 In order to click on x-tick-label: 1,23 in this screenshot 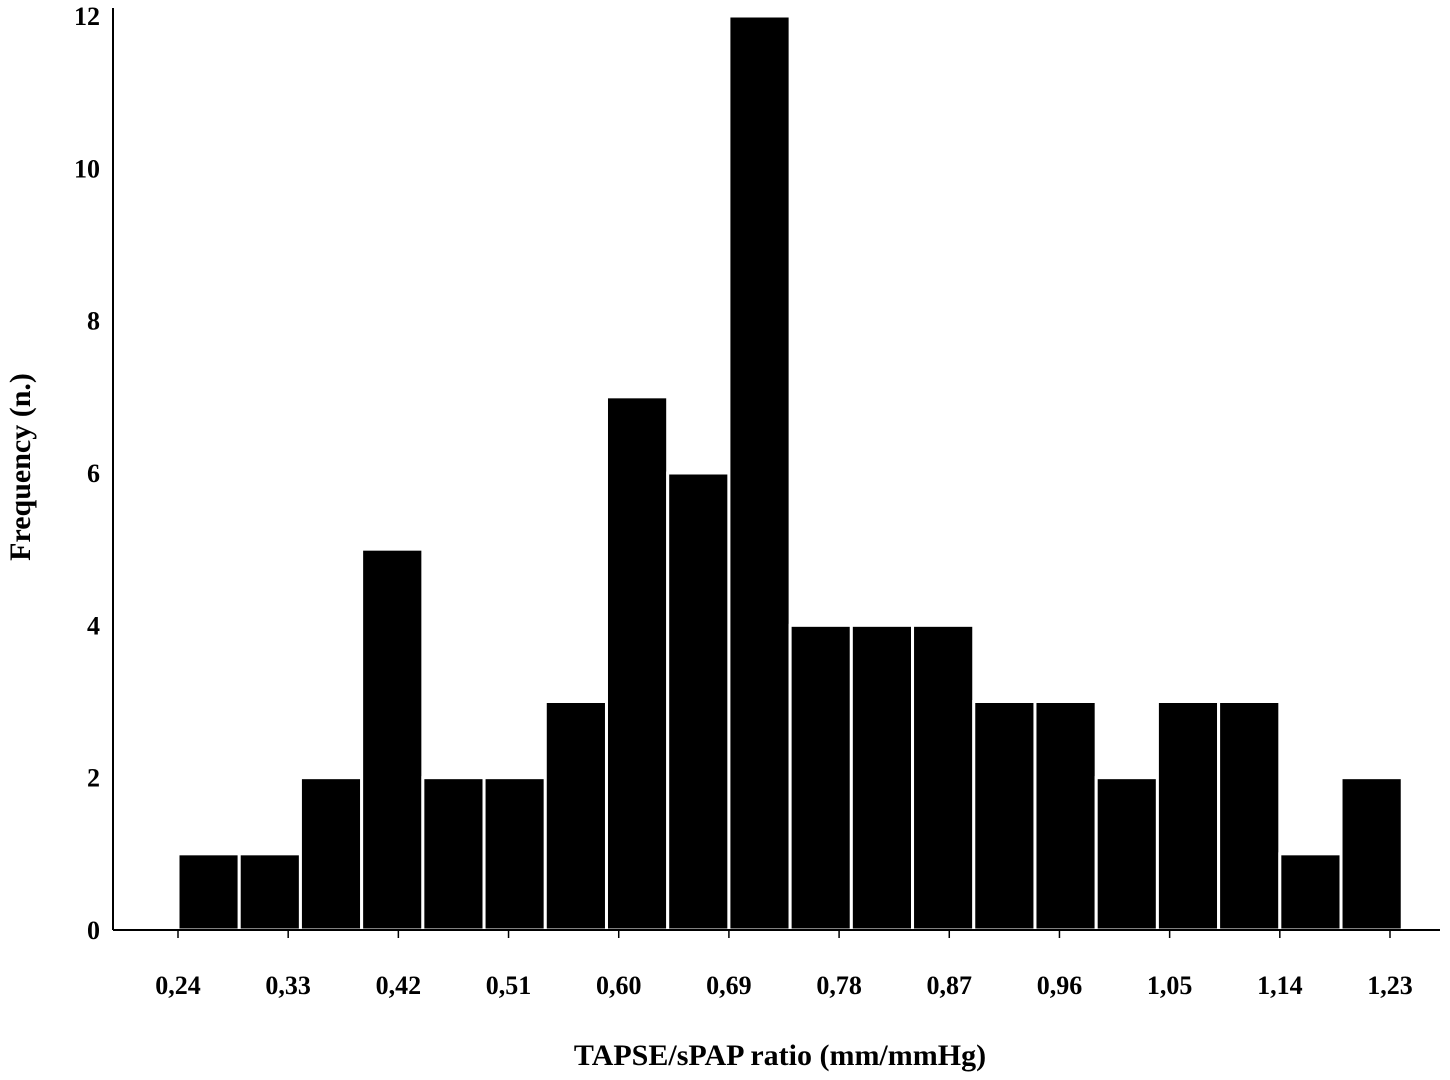, I will do `click(1390, 985)`.